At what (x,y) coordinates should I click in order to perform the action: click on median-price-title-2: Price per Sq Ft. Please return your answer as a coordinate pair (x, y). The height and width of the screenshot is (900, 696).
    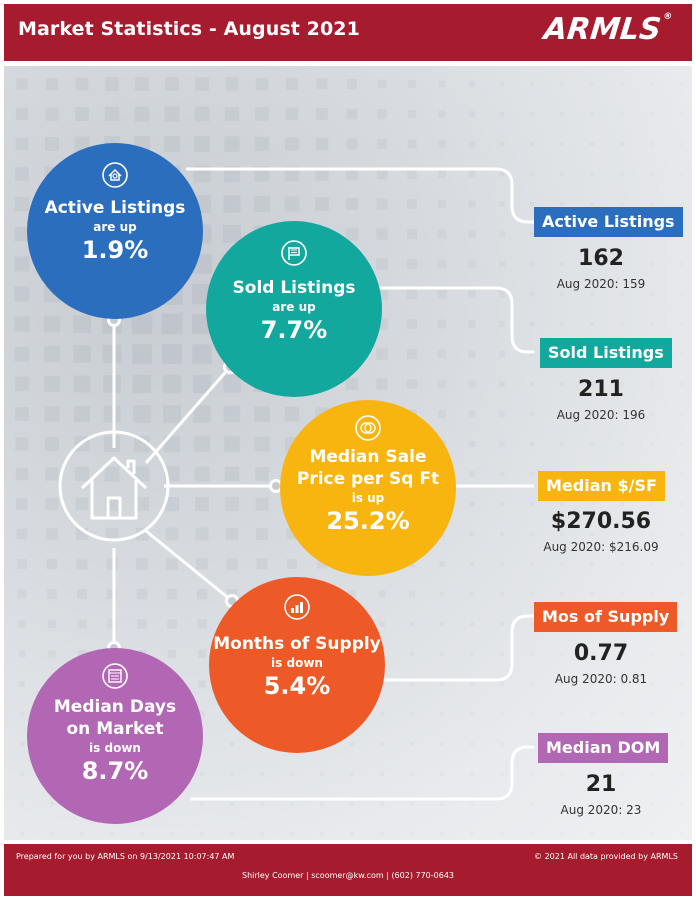
    Looking at the image, I should click on (368, 479).